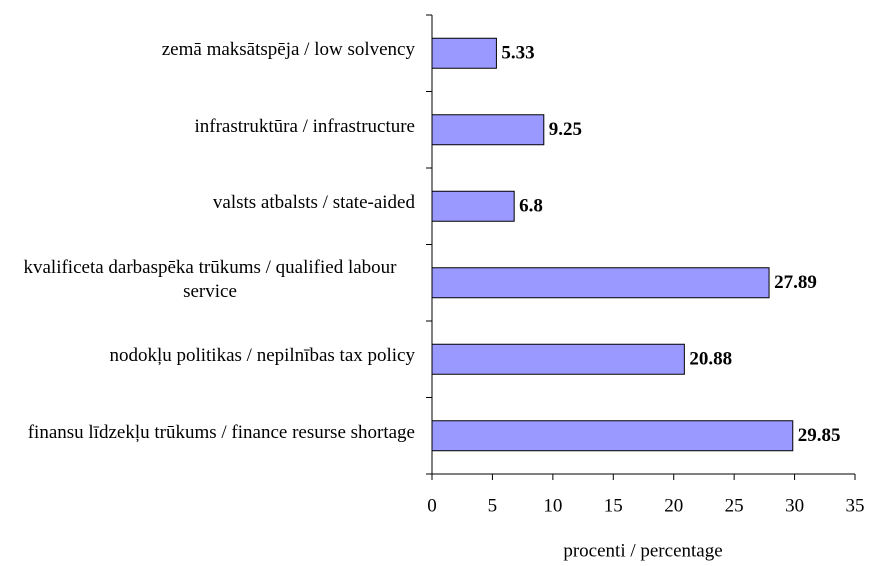  Describe the element at coordinates (734, 505) in the screenshot. I see `x-tick-label: 25` at that location.